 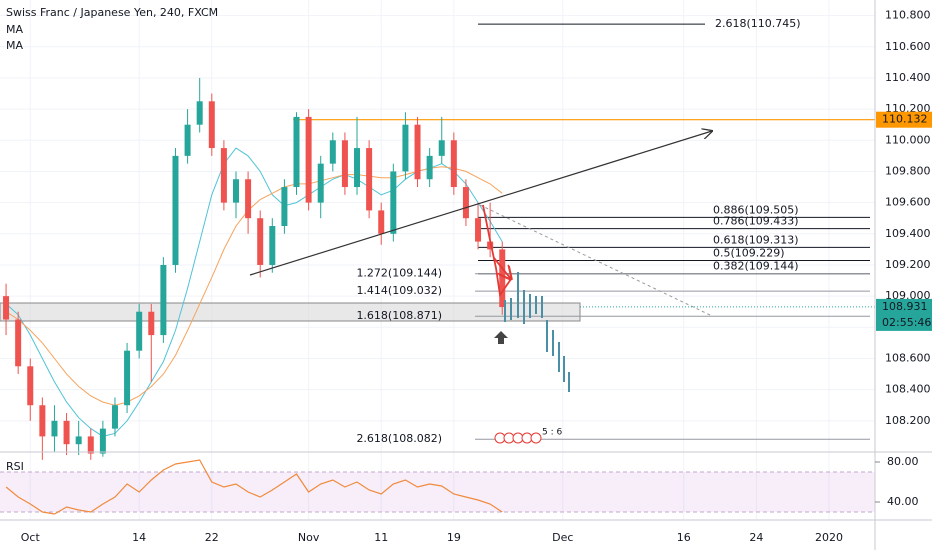 I want to click on fib-label: 1.272(109.144), so click(x=399, y=273).